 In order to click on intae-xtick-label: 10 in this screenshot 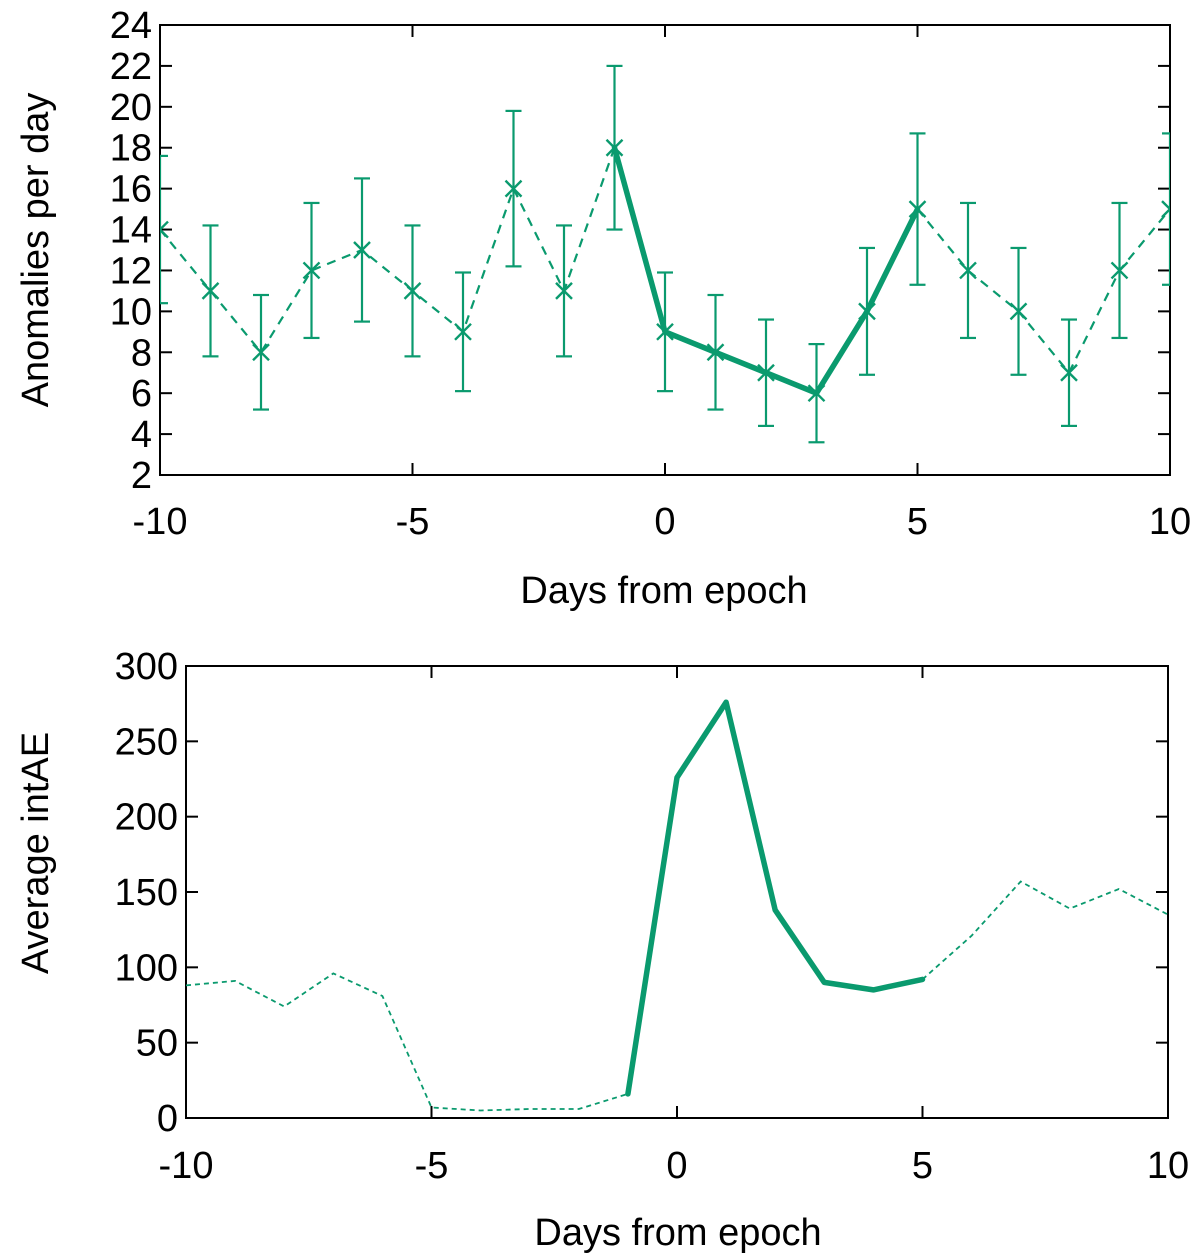, I will do `click(1168, 1166)`.